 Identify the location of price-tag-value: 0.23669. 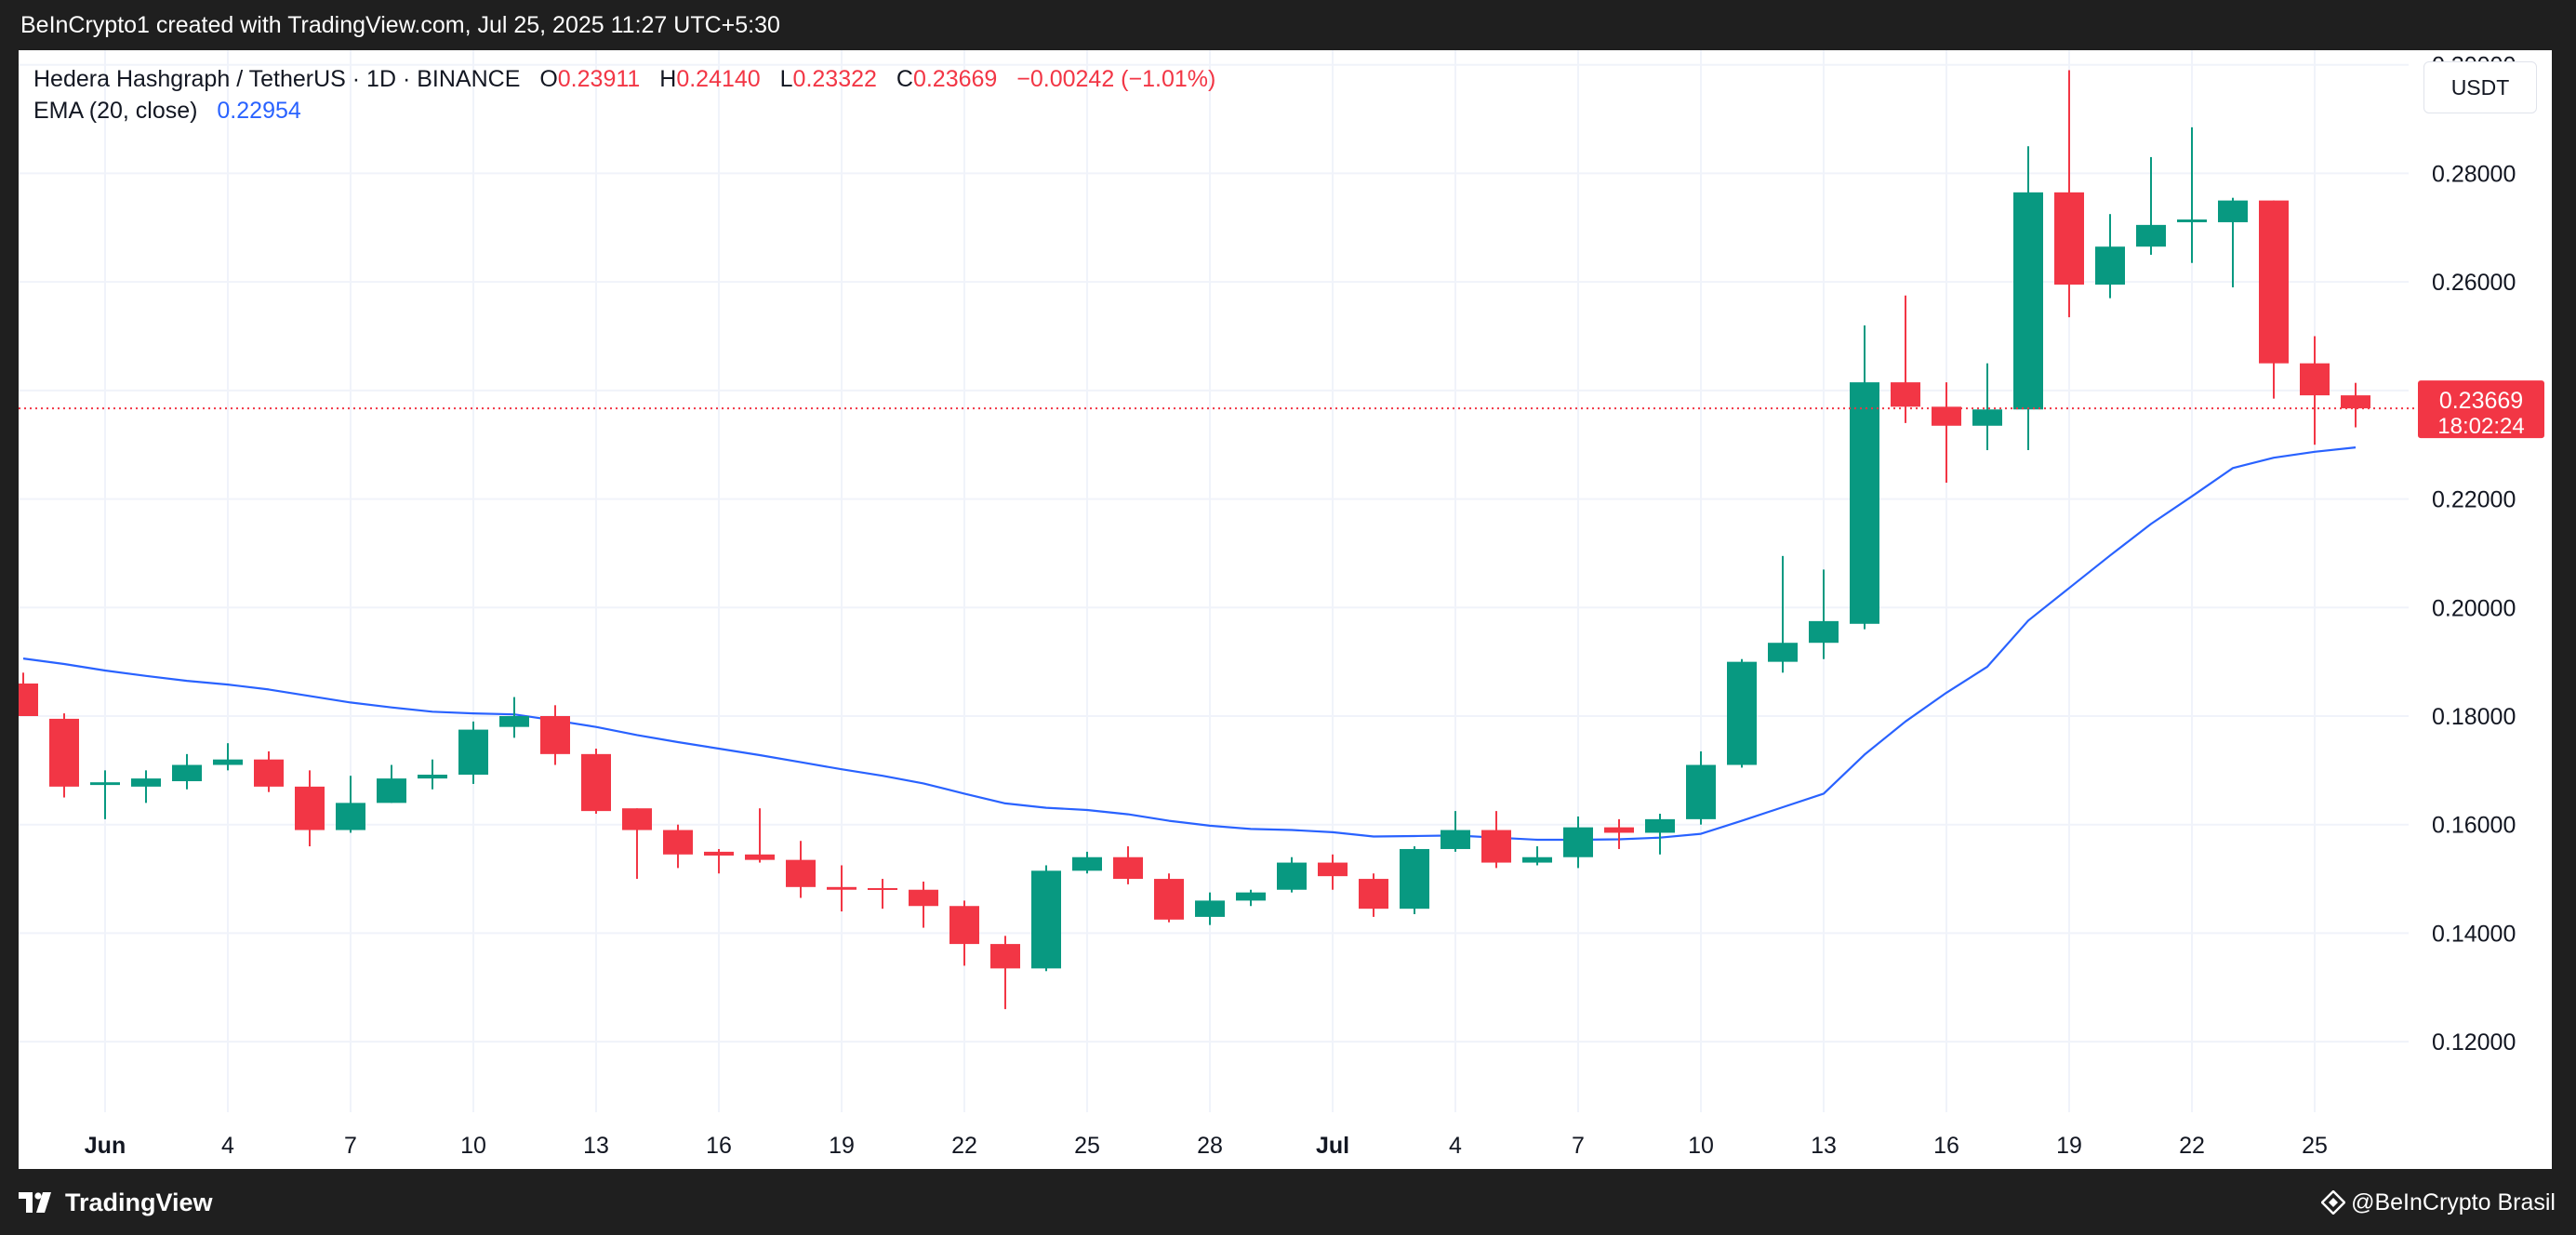
(2481, 401).